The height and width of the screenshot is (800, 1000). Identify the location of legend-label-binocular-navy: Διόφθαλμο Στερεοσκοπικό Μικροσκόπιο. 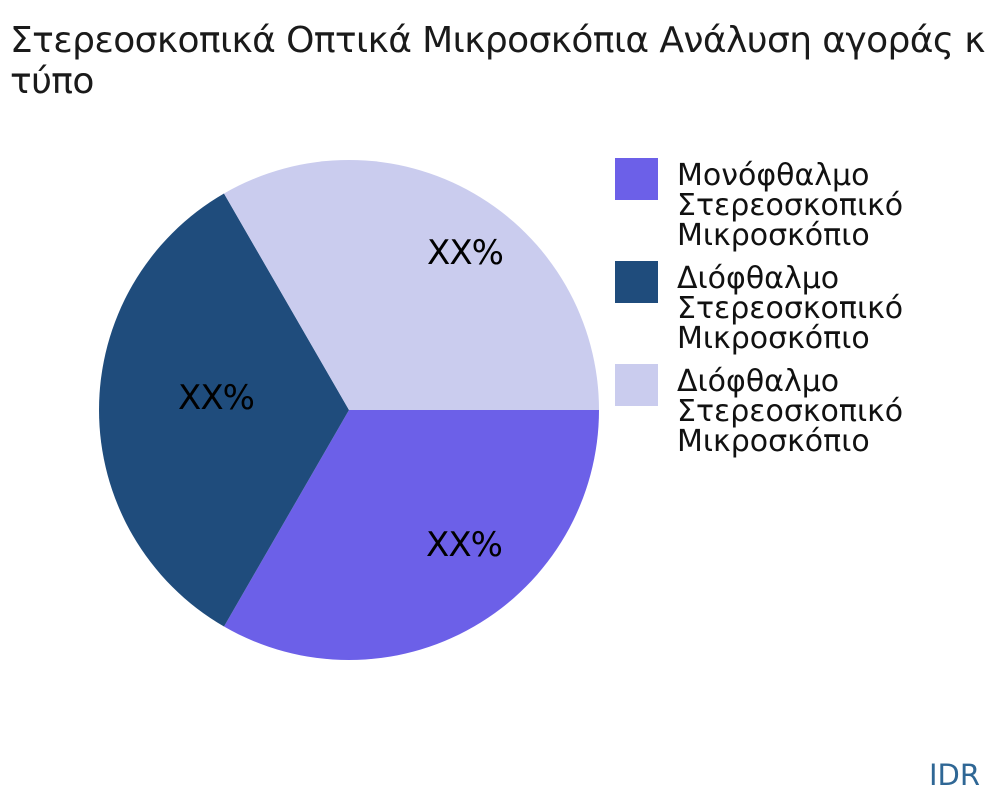
(790, 308).